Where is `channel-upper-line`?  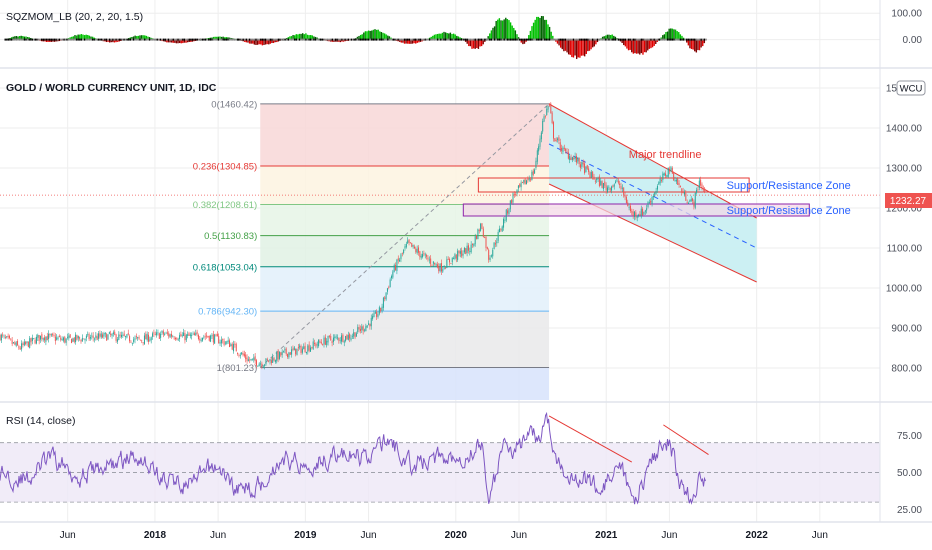 channel-upper-line is located at coordinates (652, 161).